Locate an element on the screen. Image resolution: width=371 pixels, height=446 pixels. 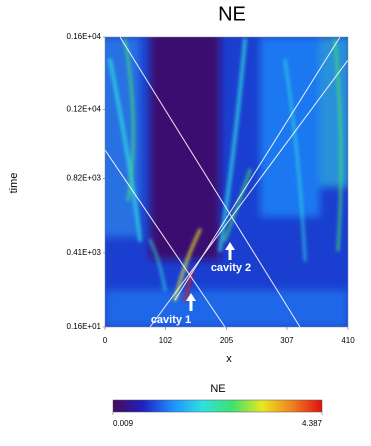
x-tick-label: 205 is located at coordinates (227, 340).